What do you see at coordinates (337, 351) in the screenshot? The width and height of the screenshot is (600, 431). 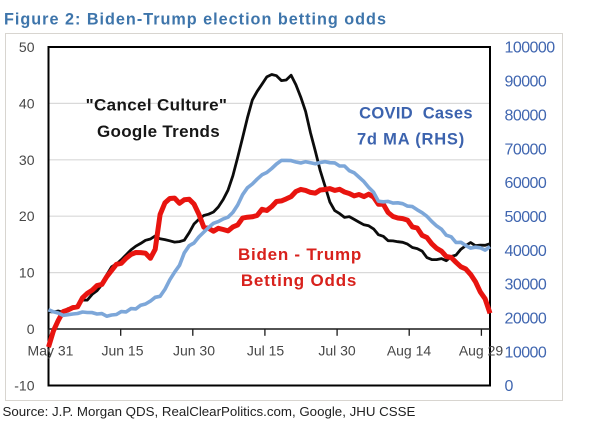 I see `svg-text: Jul 30` at bounding box center [337, 351].